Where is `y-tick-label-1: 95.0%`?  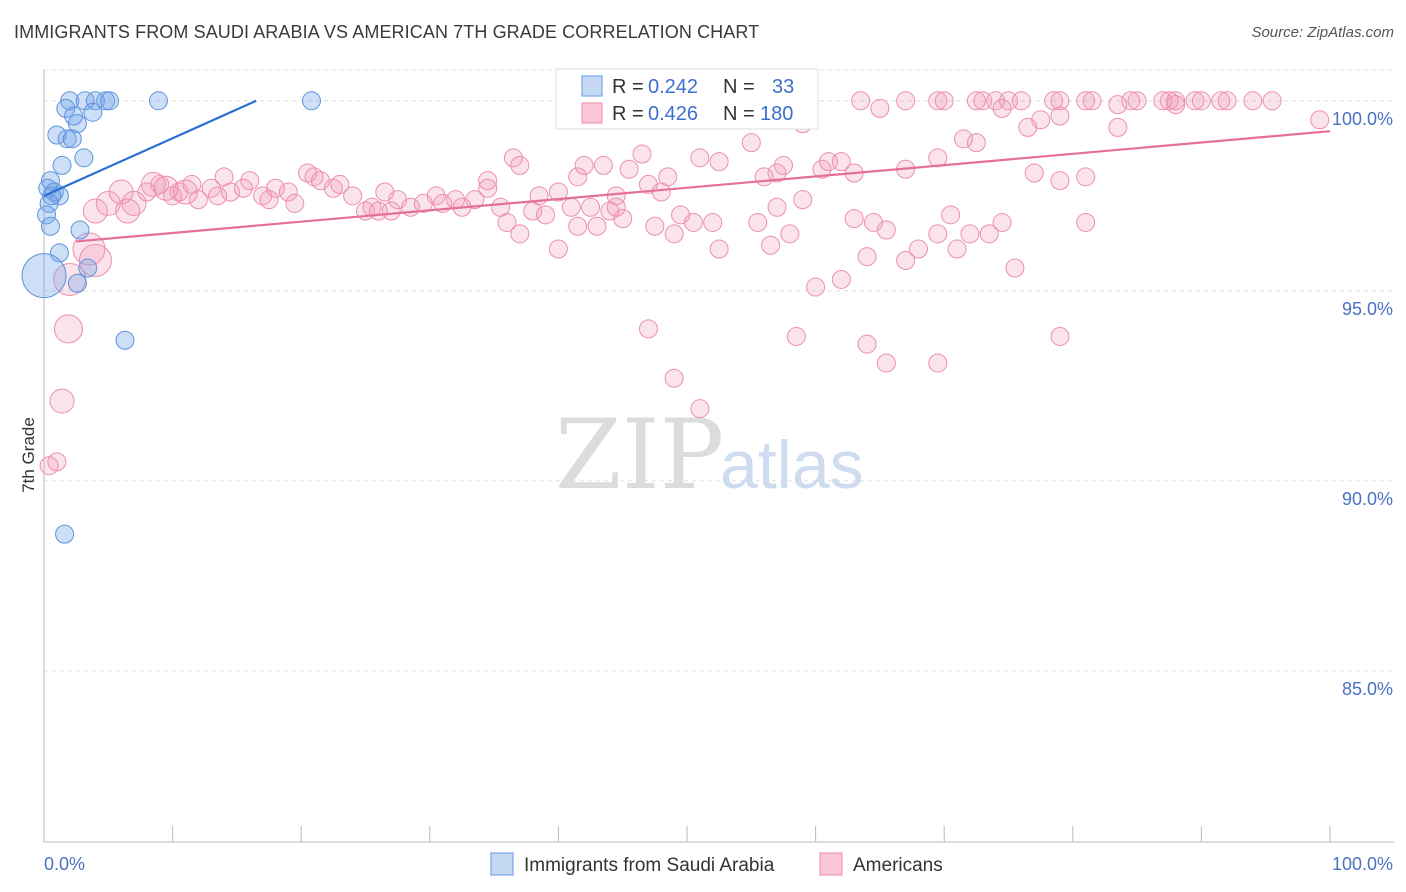
y-tick-label-1: 95.0% is located at coordinates (1367, 309).